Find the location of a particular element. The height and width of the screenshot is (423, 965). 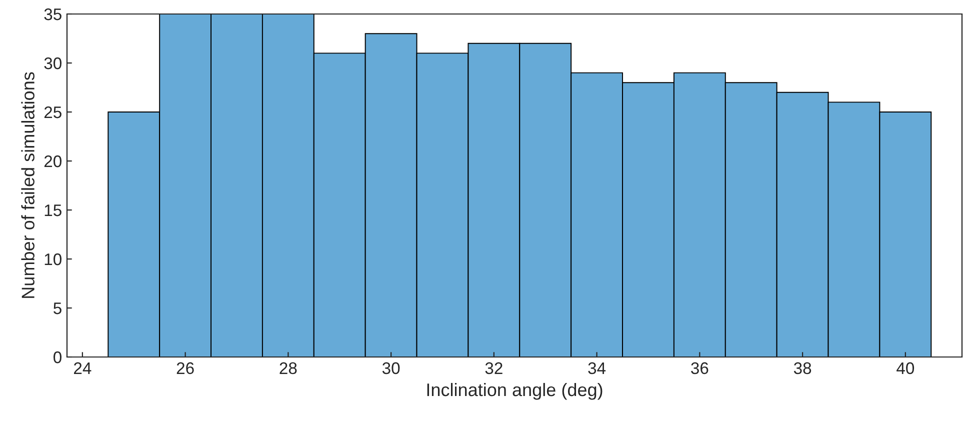

x-tick-label: 36 is located at coordinates (699, 368).